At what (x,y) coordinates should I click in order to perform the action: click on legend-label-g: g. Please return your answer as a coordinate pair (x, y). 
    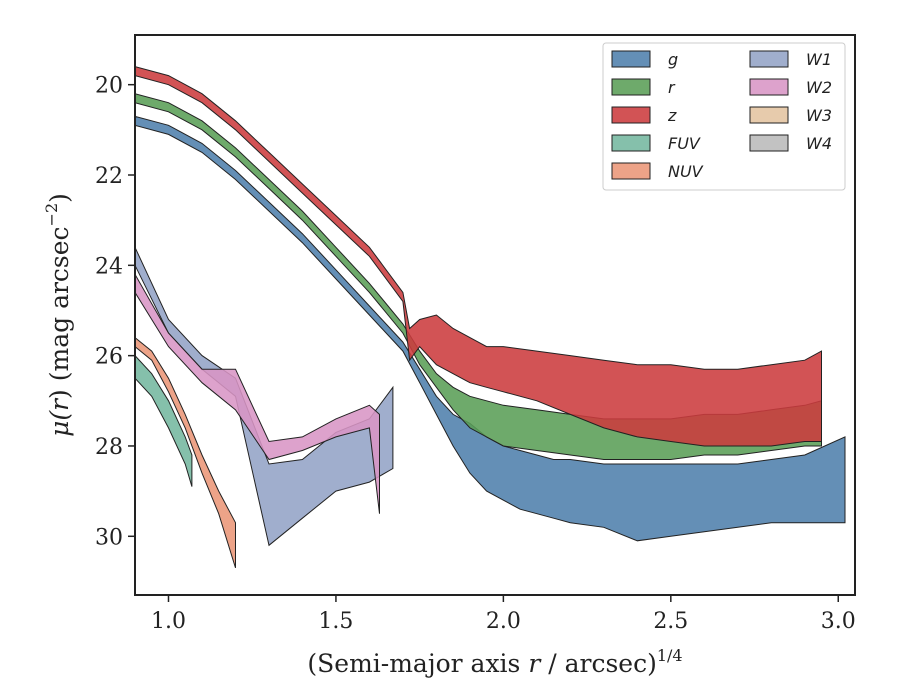
    Looking at the image, I should click on (673, 59).